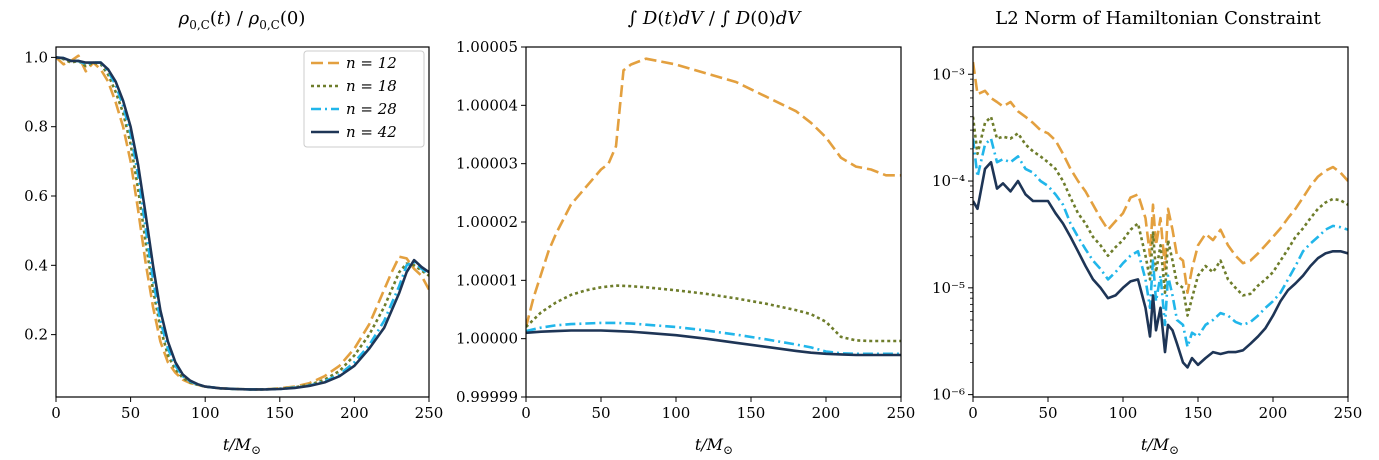 The image size is (1379, 460). I want to click on legend: n = 12 n = 18 n = 28 n = 42, so click(364, 99).